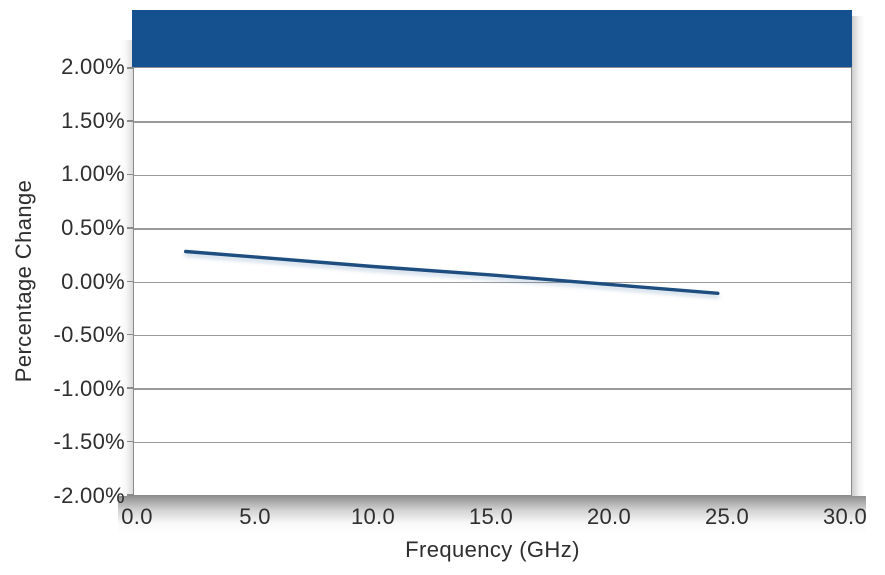  What do you see at coordinates (858, 256) in the screenshot?
I see `plot-shadow-right` at bounding box center [858, 256].